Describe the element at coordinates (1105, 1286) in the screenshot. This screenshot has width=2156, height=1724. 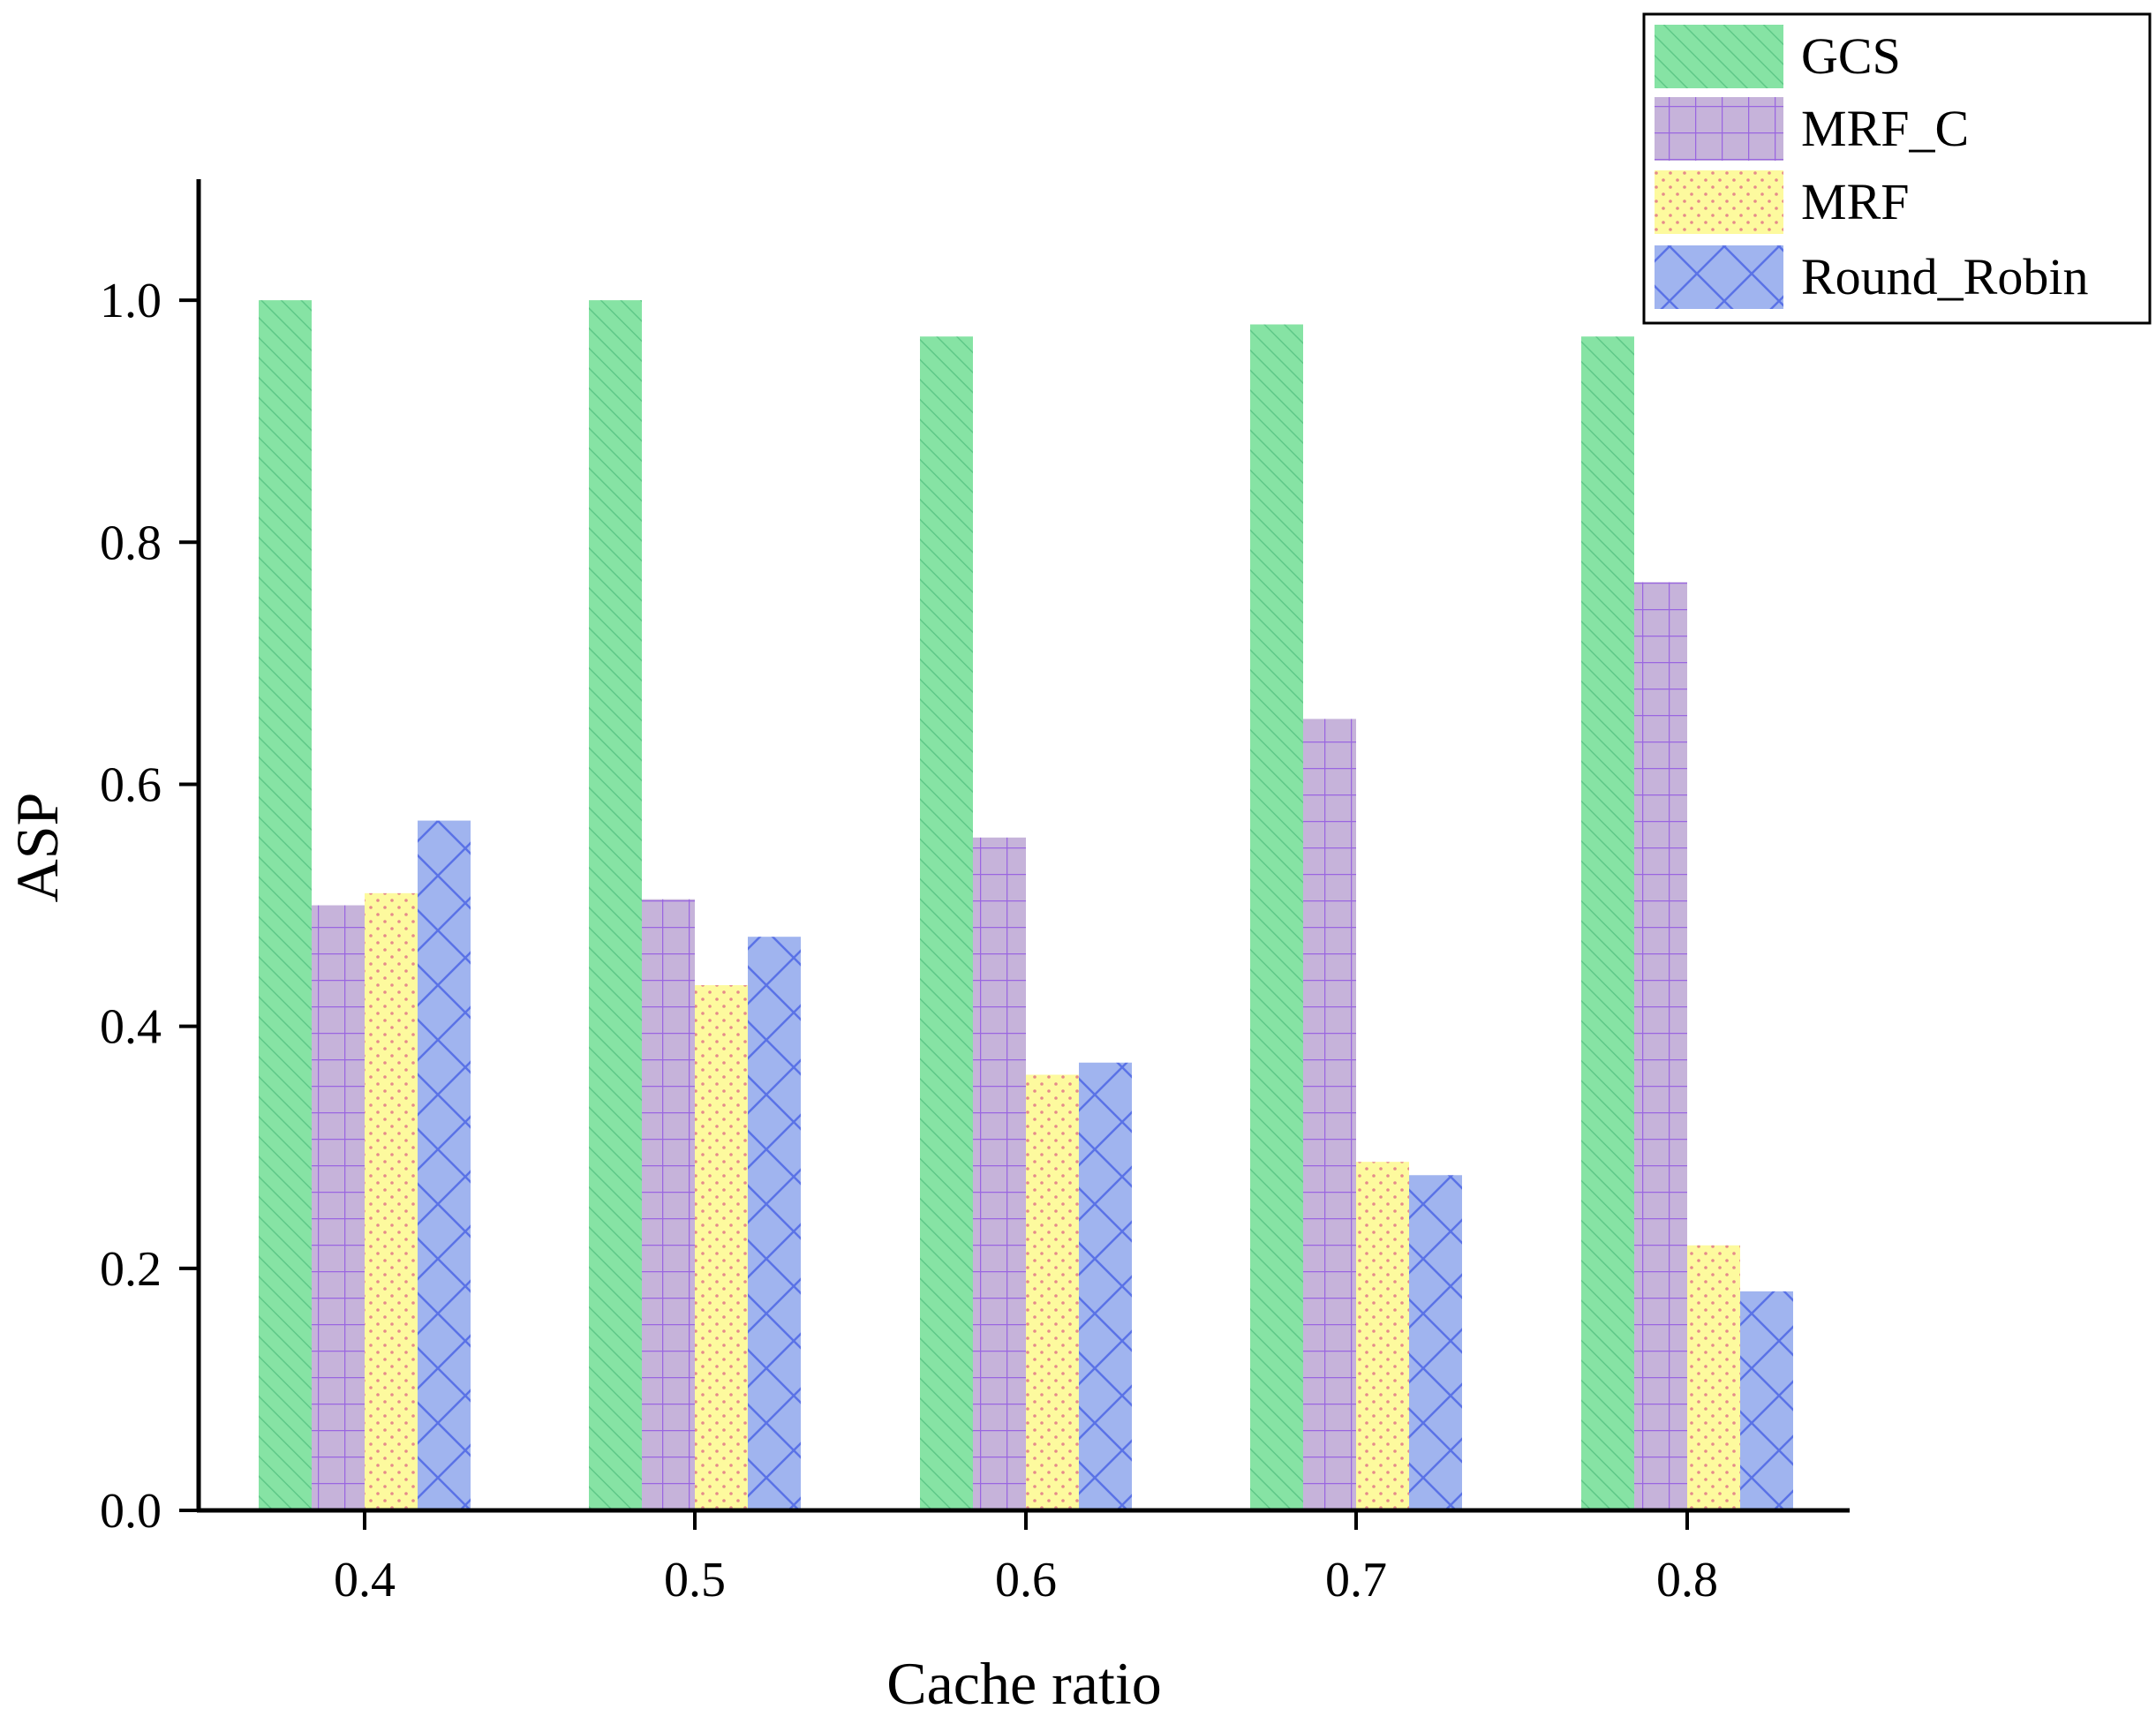
I see `bar-round-robin-0.6` at that location.